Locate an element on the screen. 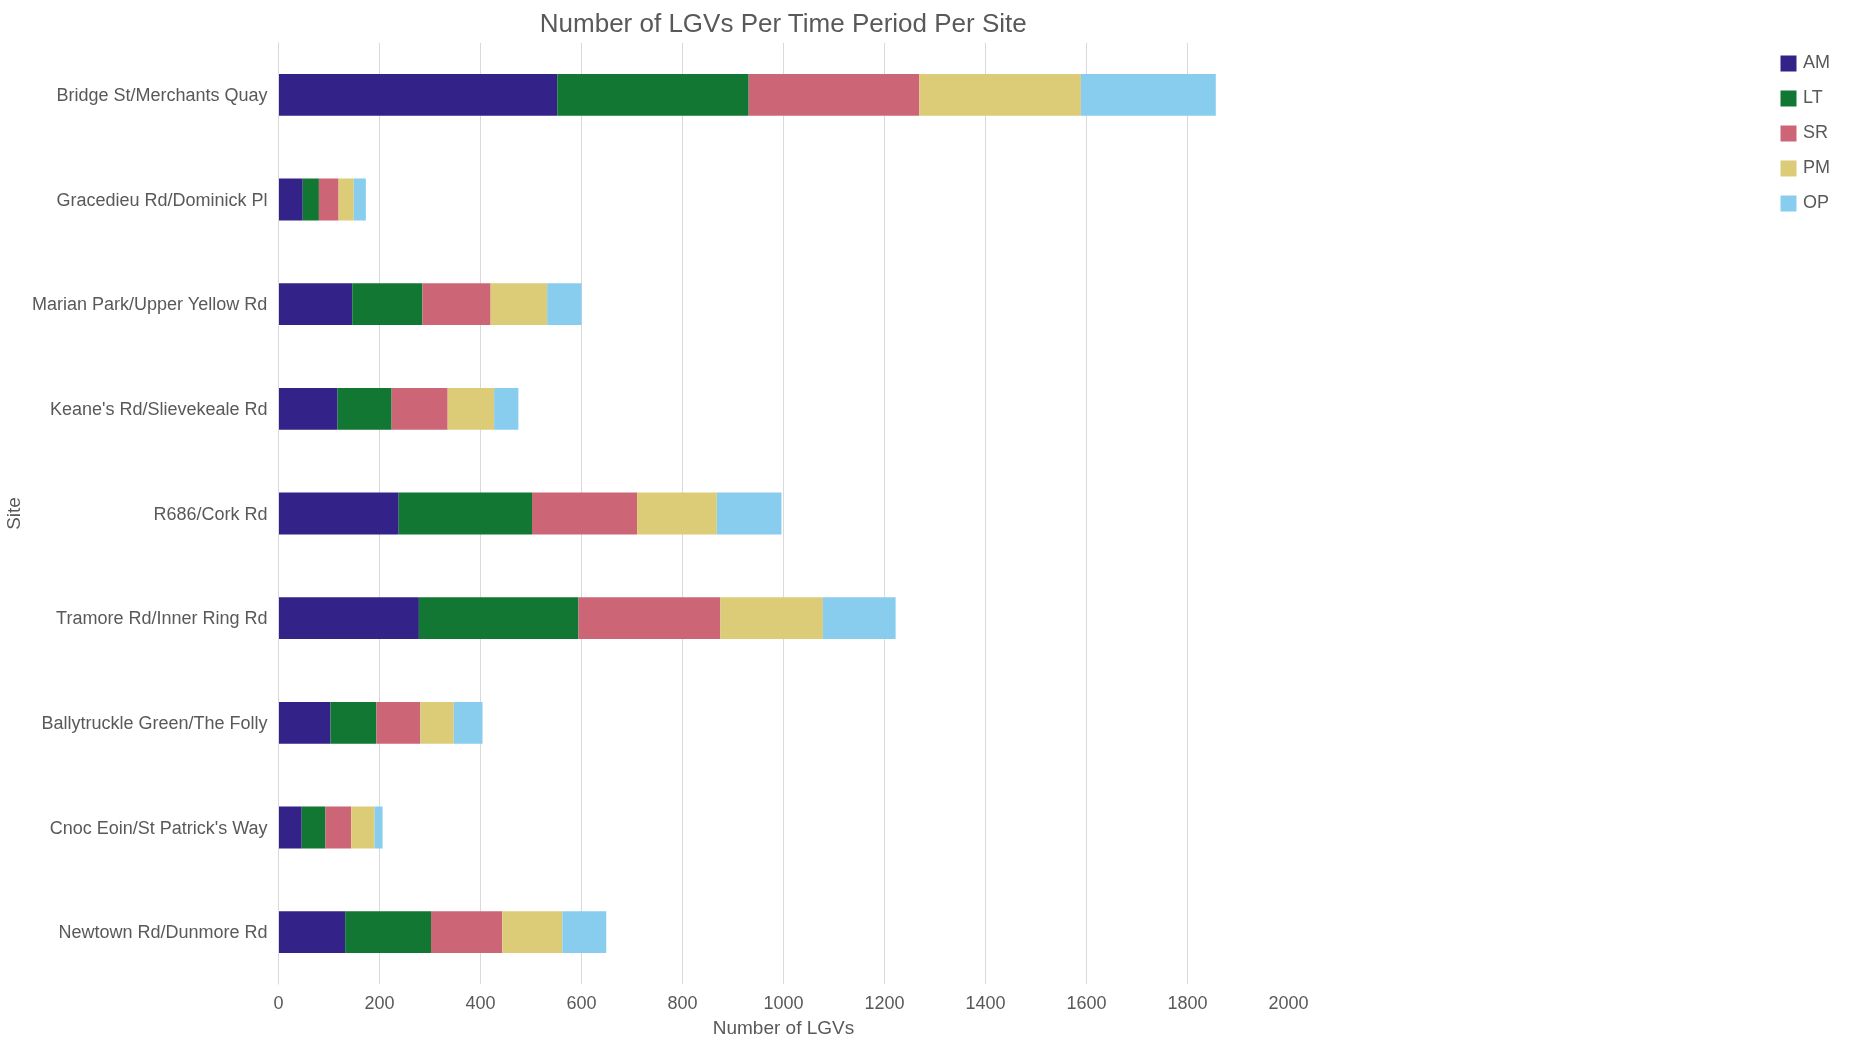 This screenshot has width=1854, height=1049. x-tick-label: 200 is located at coordinates (379, 1002).